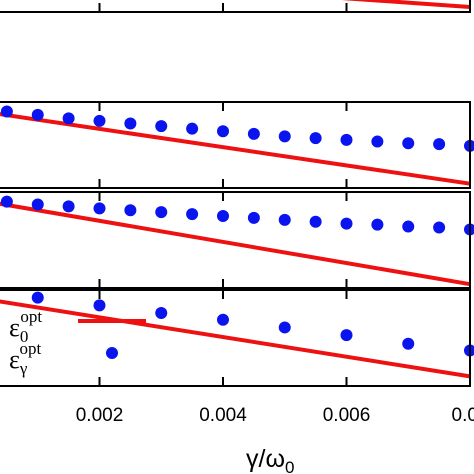 The height and width of the screenshot is (474, 474). I want to click on legend-dot-marker, so click(112, 353).